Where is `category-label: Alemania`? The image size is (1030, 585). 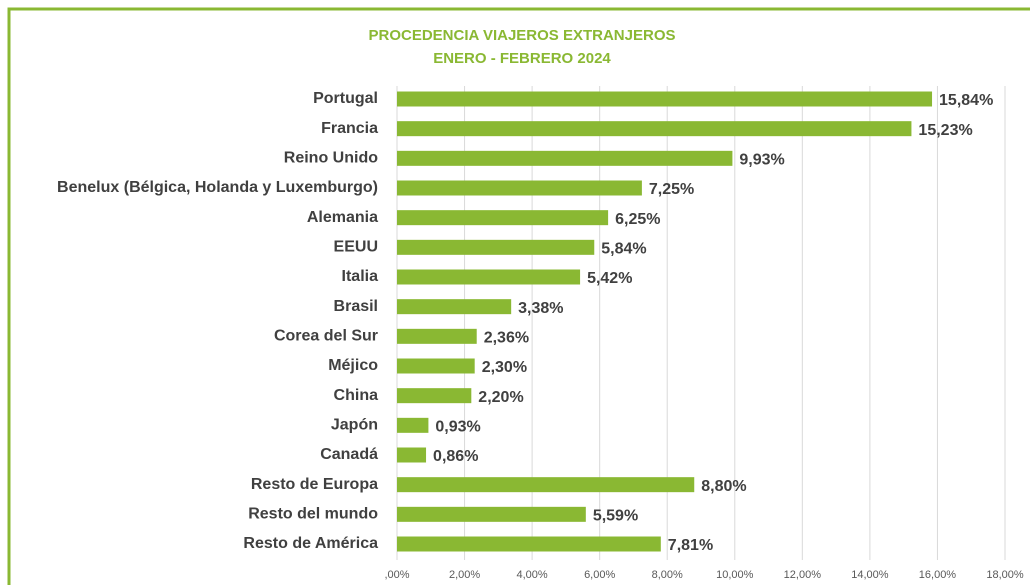 category-label: Alemania is located at coordinates (342, 217).